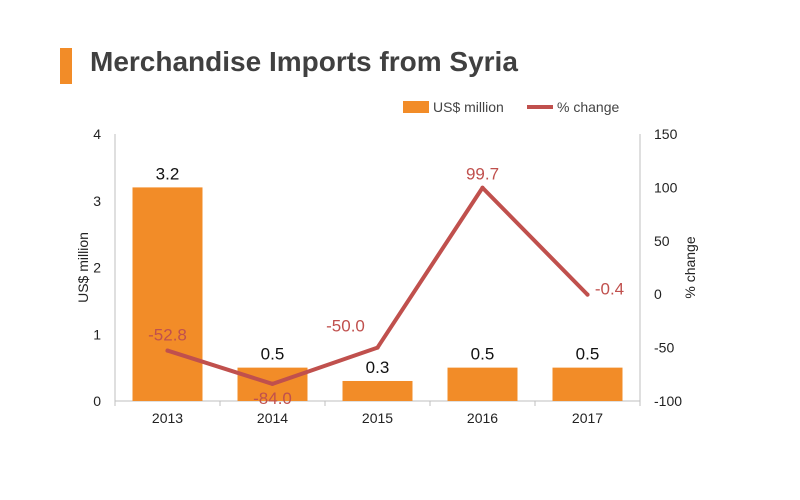 The image size is (800, 500). What do you see at coordinates (658, 294) in the screenshot?
I see `right-tick-label: 0` at bounding box center [658, 294].